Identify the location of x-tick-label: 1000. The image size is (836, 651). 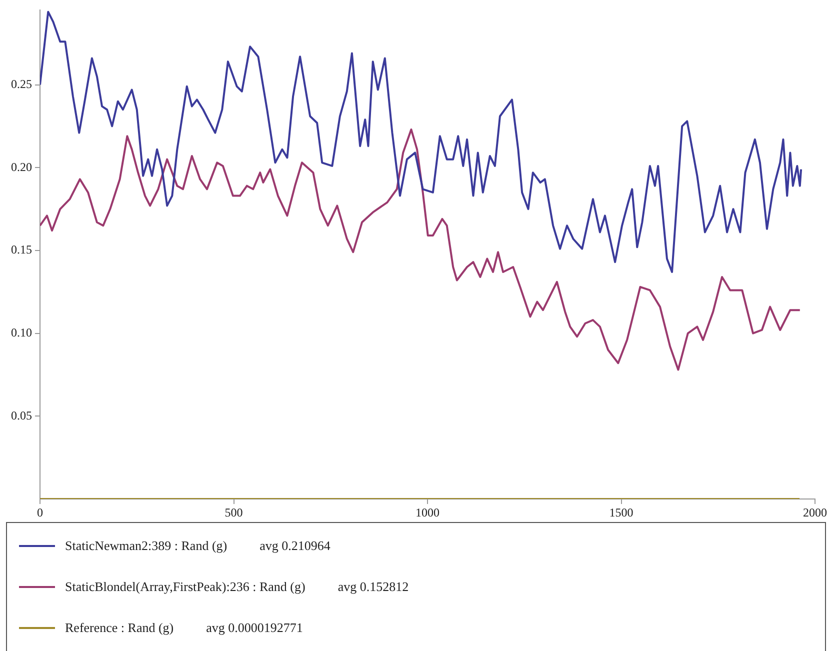
(428, 512).